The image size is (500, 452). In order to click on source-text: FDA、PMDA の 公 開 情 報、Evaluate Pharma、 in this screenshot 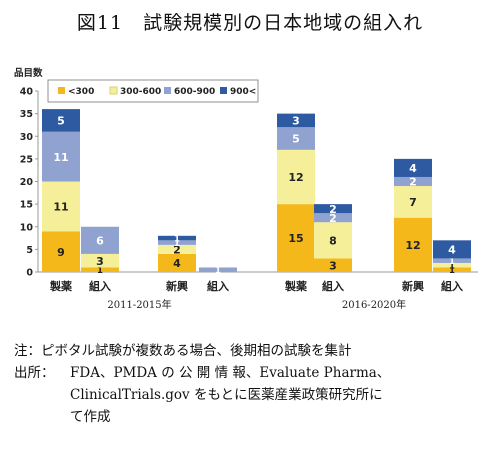, I will do `click(230, 373)`.